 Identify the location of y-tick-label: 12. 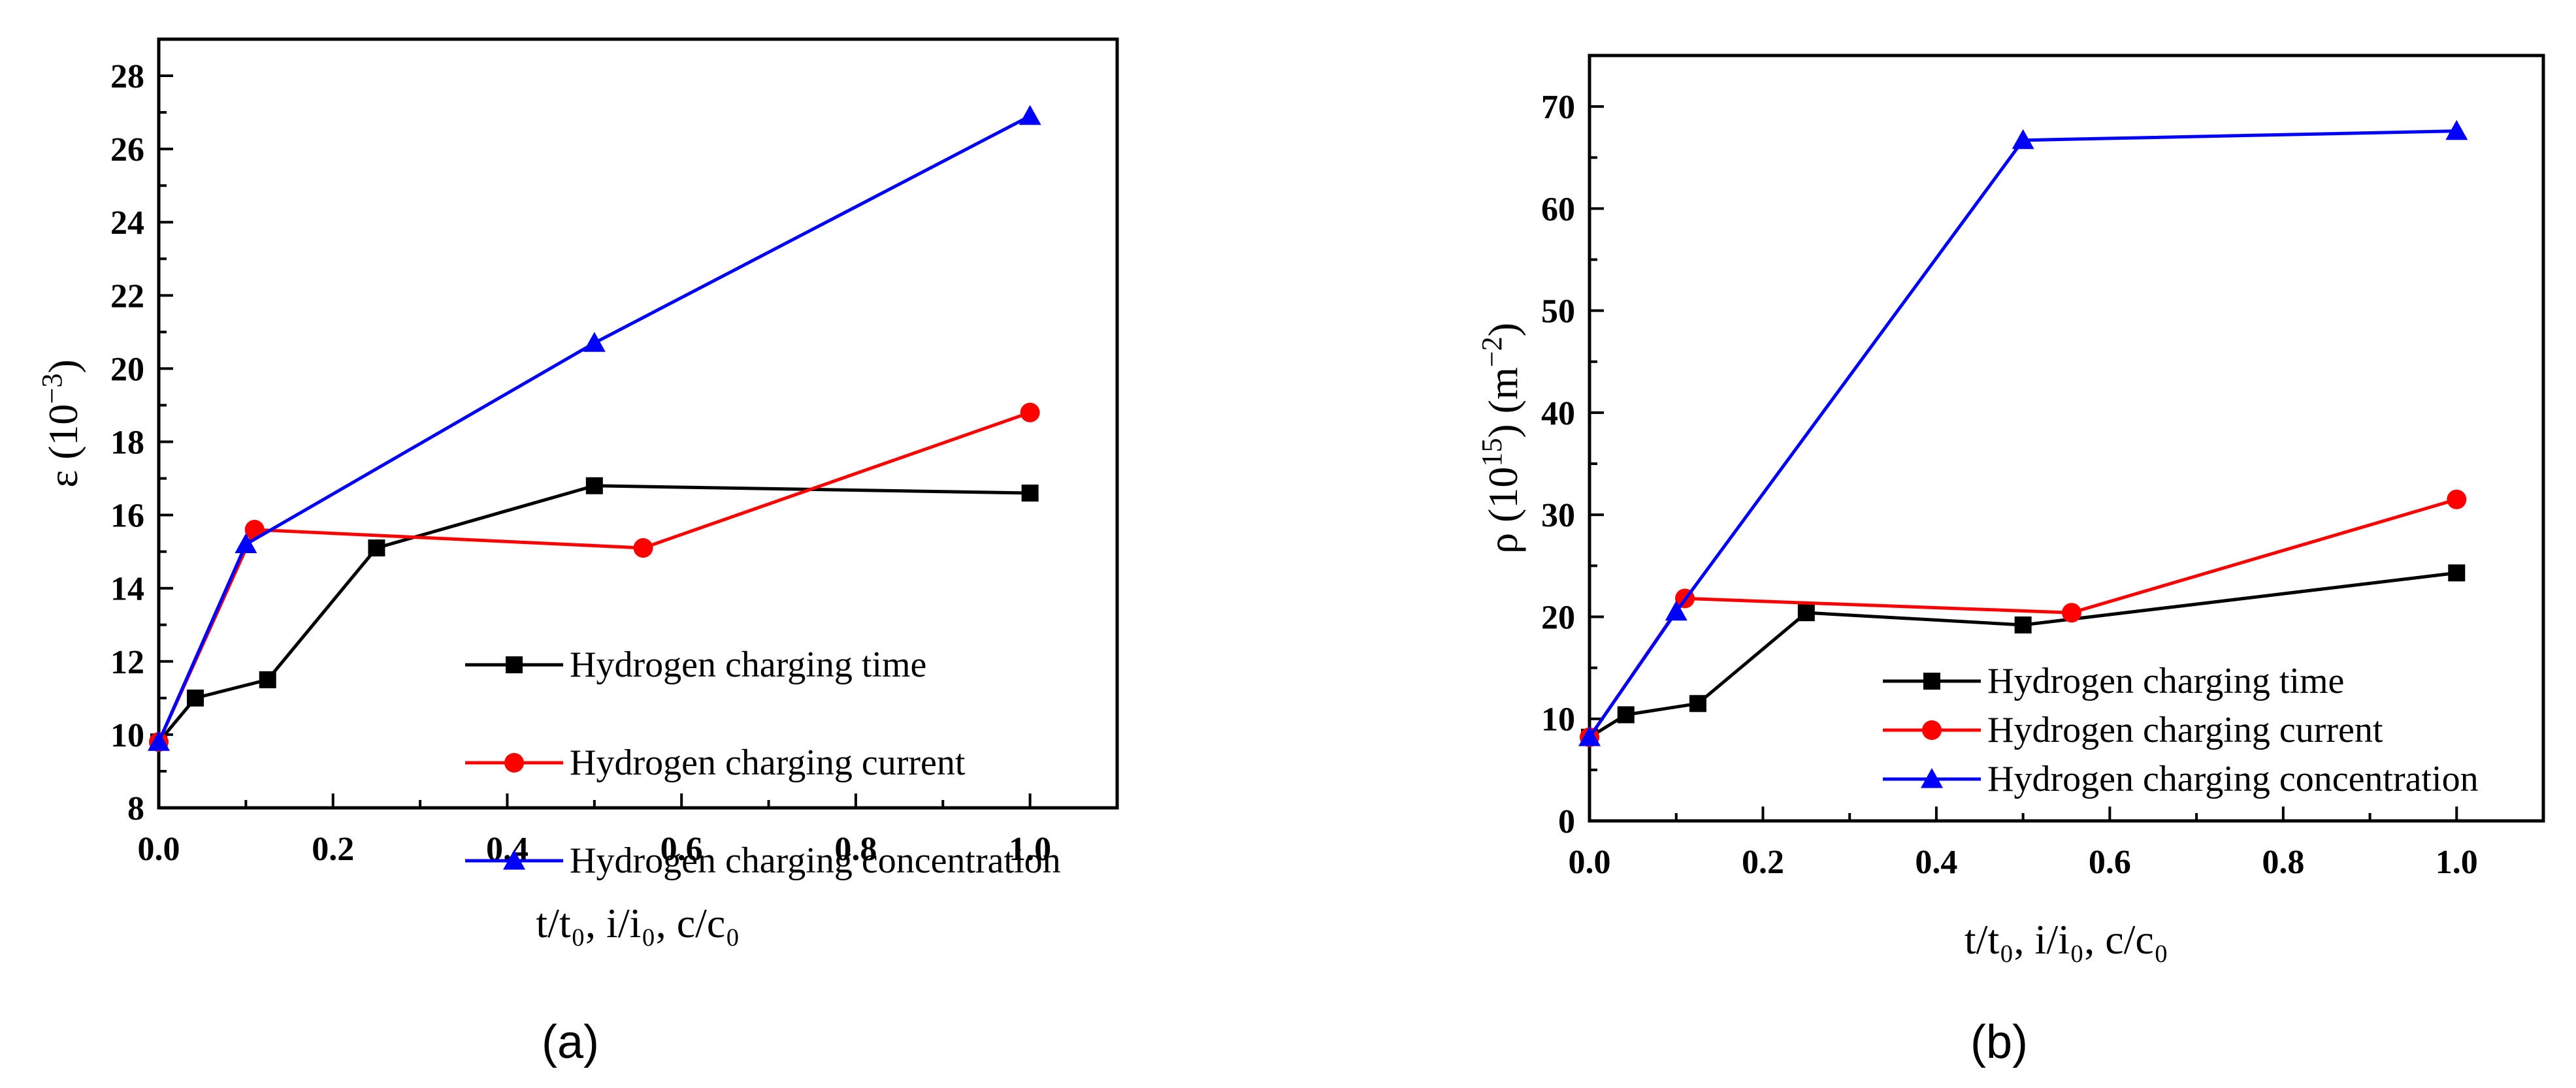
(127, 662).